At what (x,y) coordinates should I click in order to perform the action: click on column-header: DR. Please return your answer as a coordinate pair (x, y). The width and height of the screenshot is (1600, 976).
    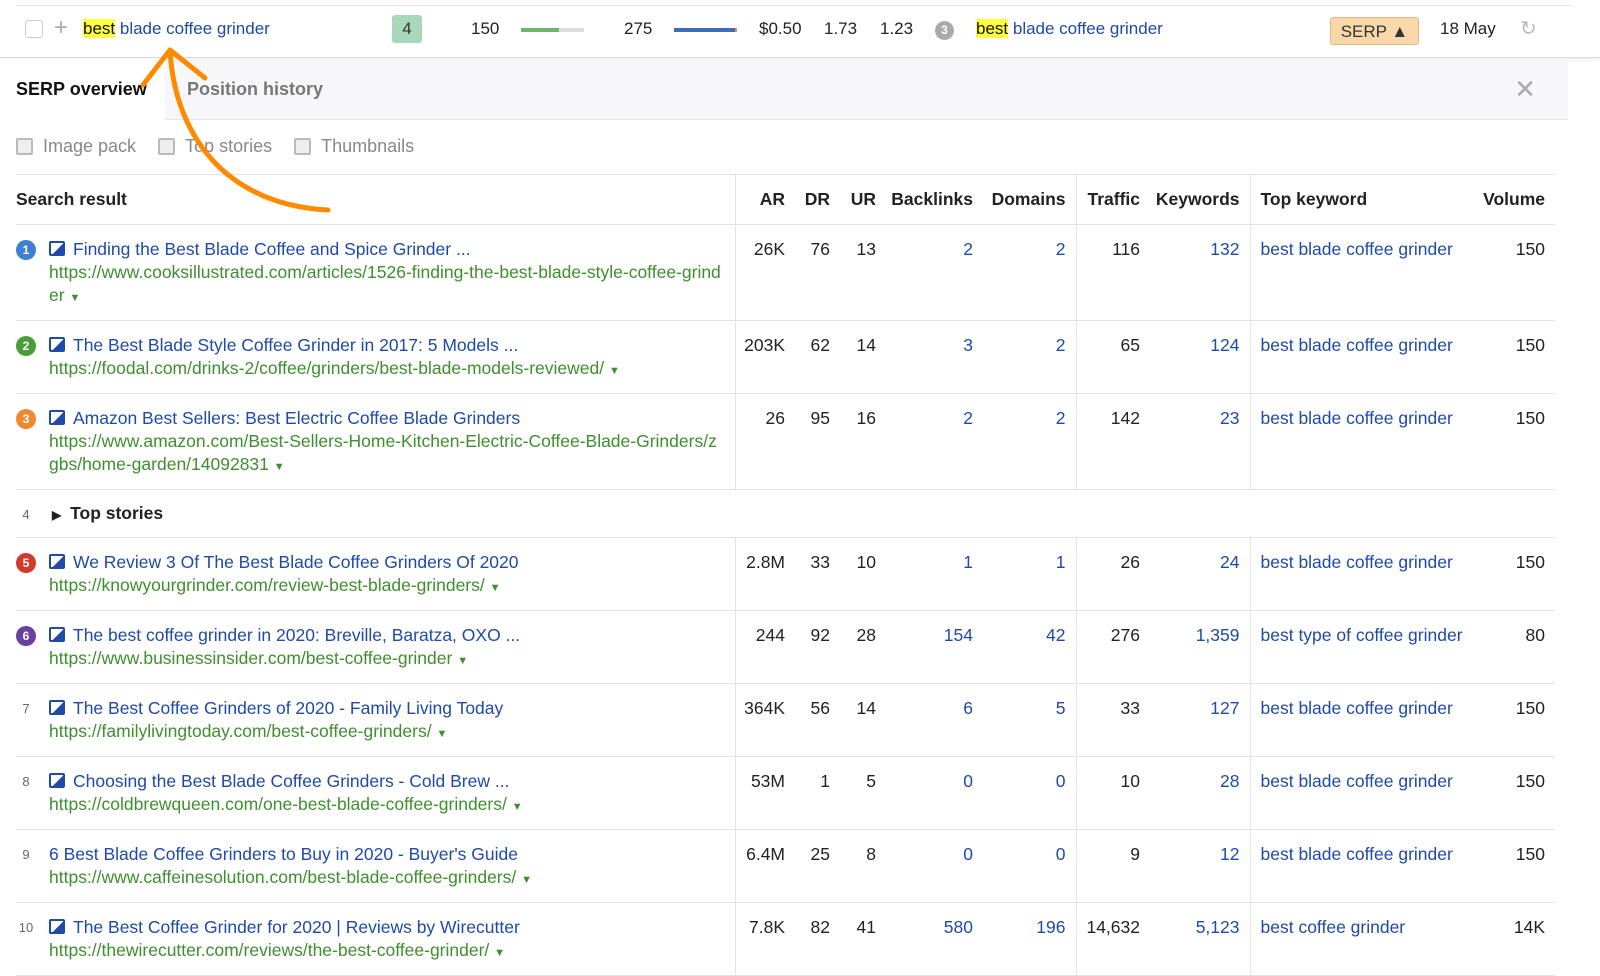
    Looking at the image, I should click on (817, 199).